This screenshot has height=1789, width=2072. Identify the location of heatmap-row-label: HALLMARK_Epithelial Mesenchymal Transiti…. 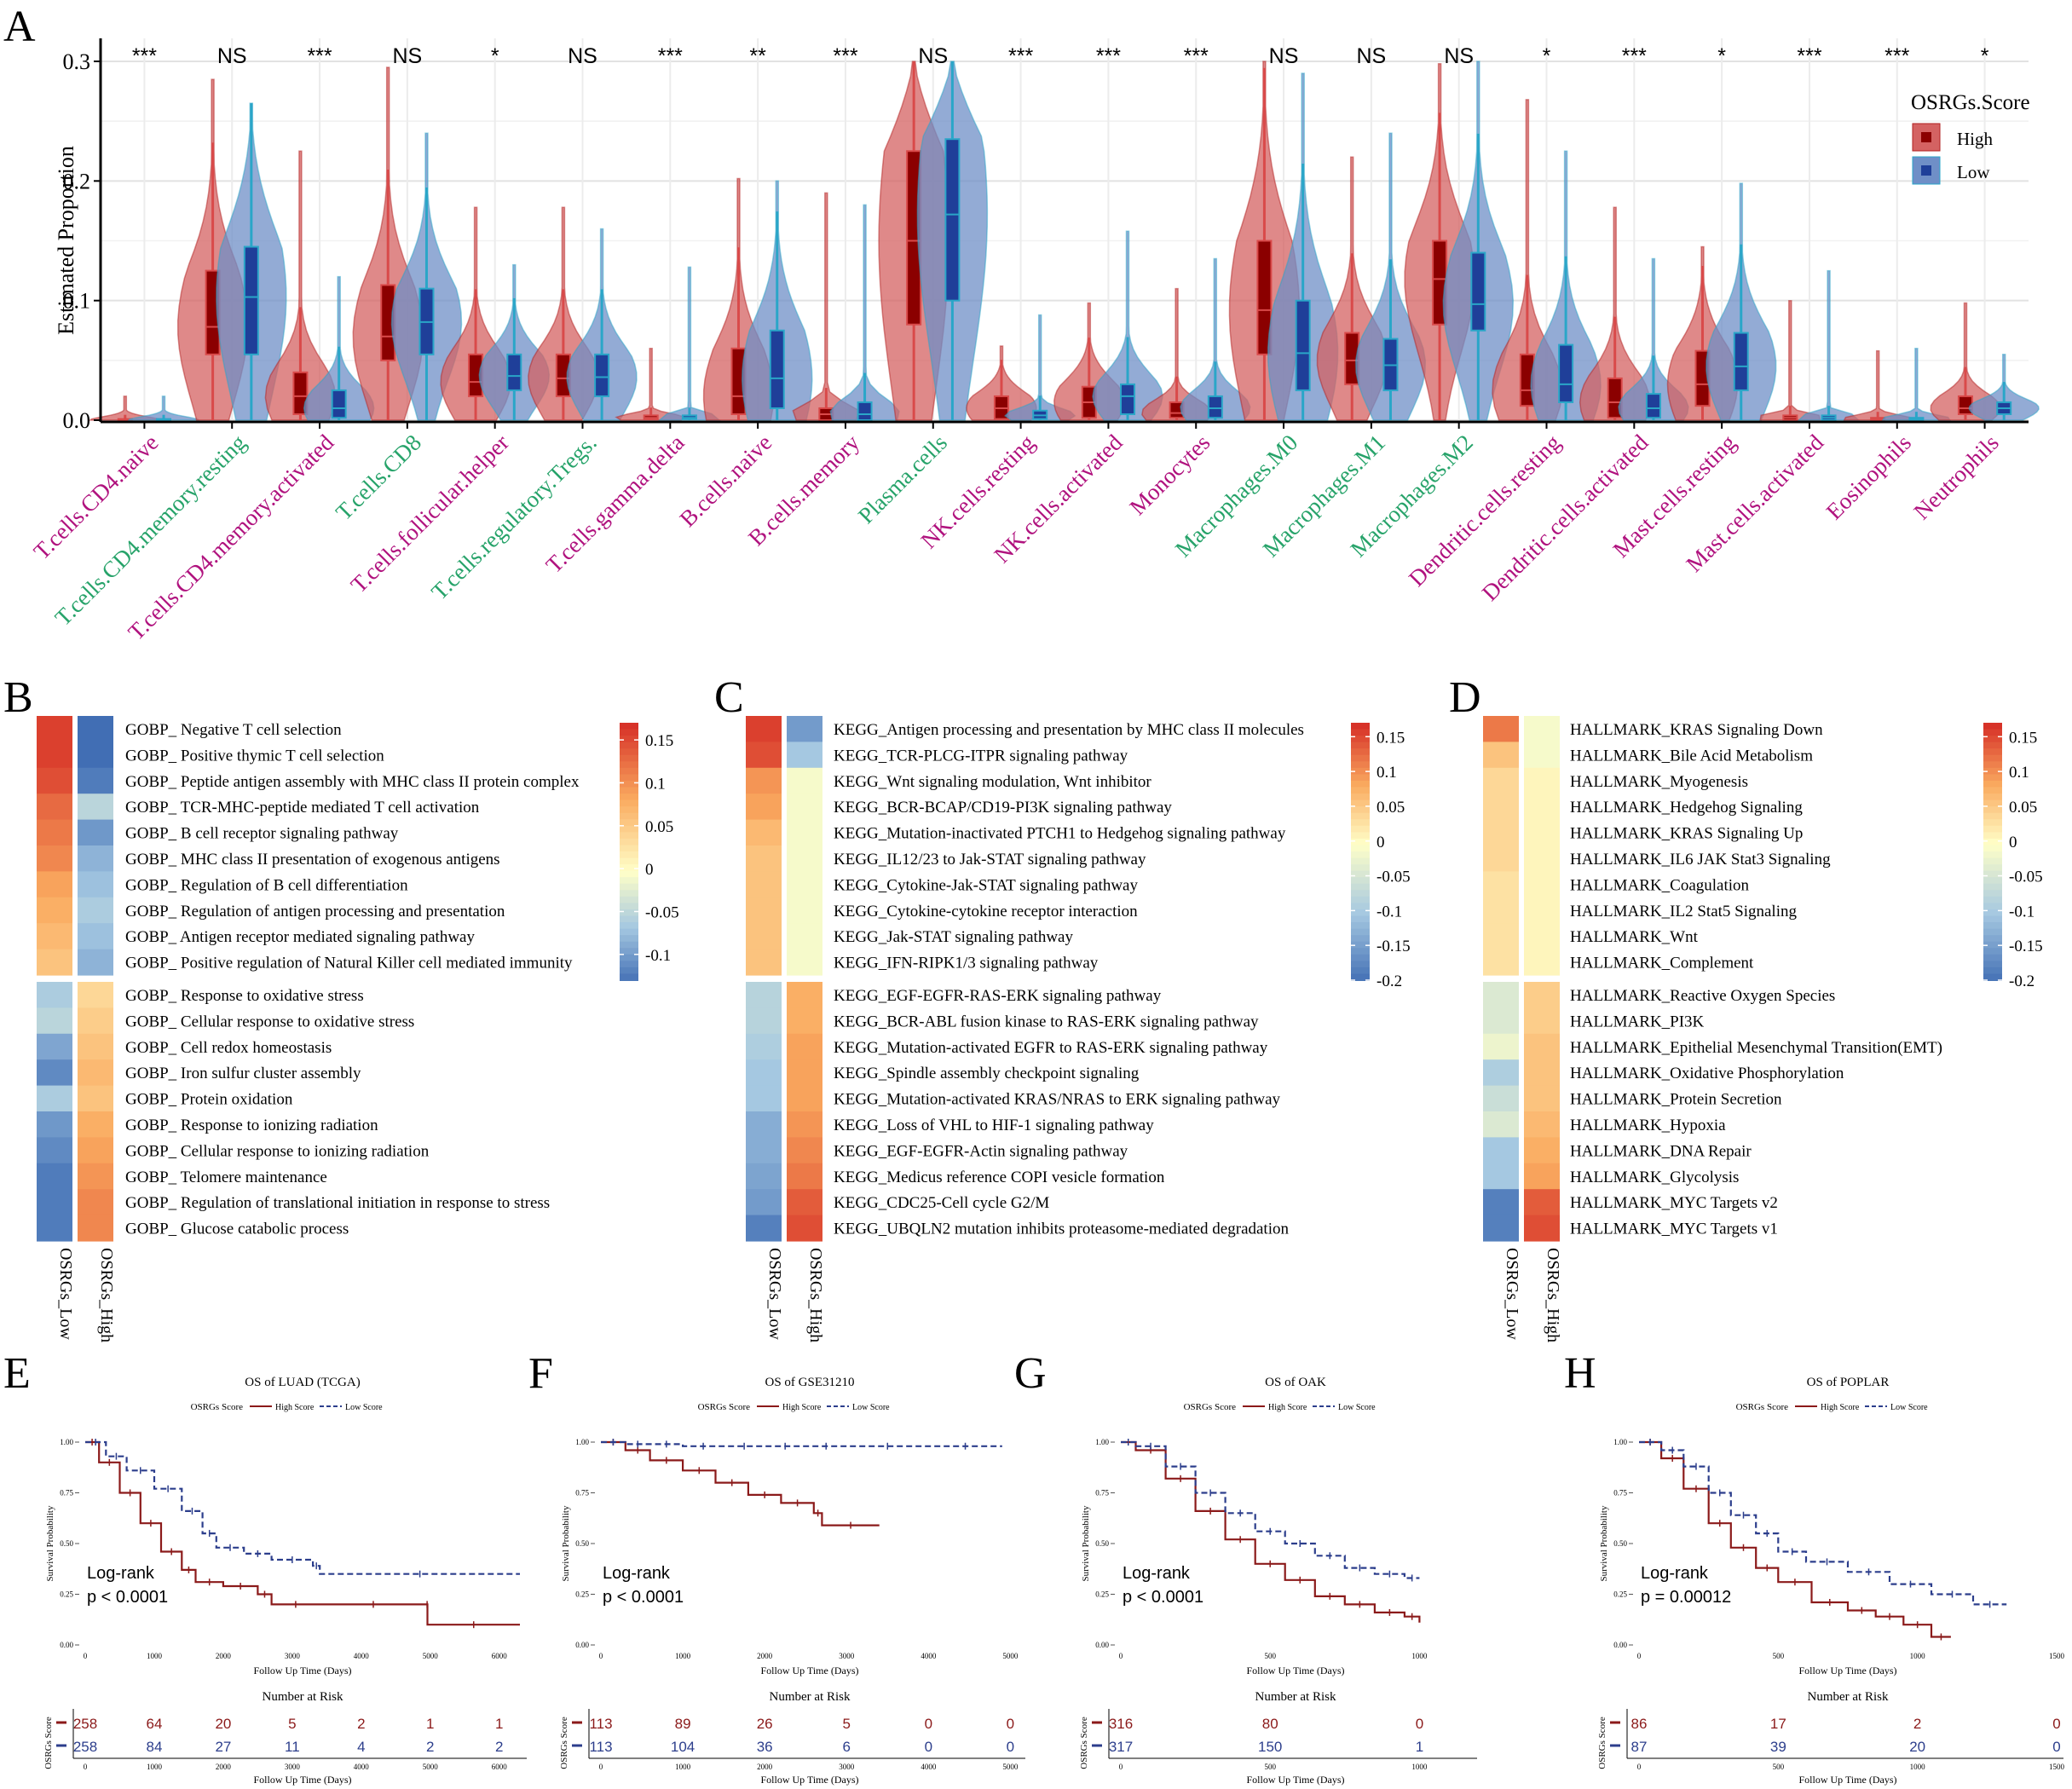
(1756, 1048).